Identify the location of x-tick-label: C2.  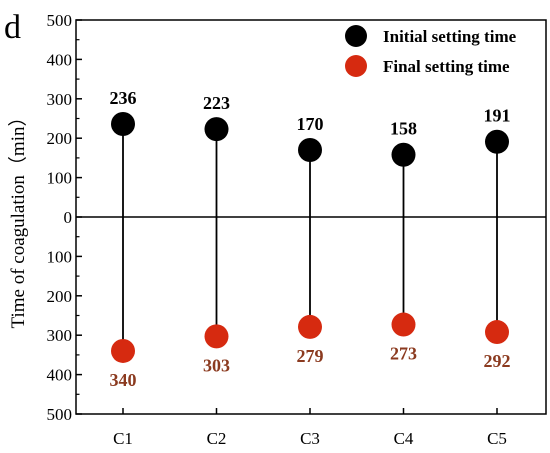
(217, 438).